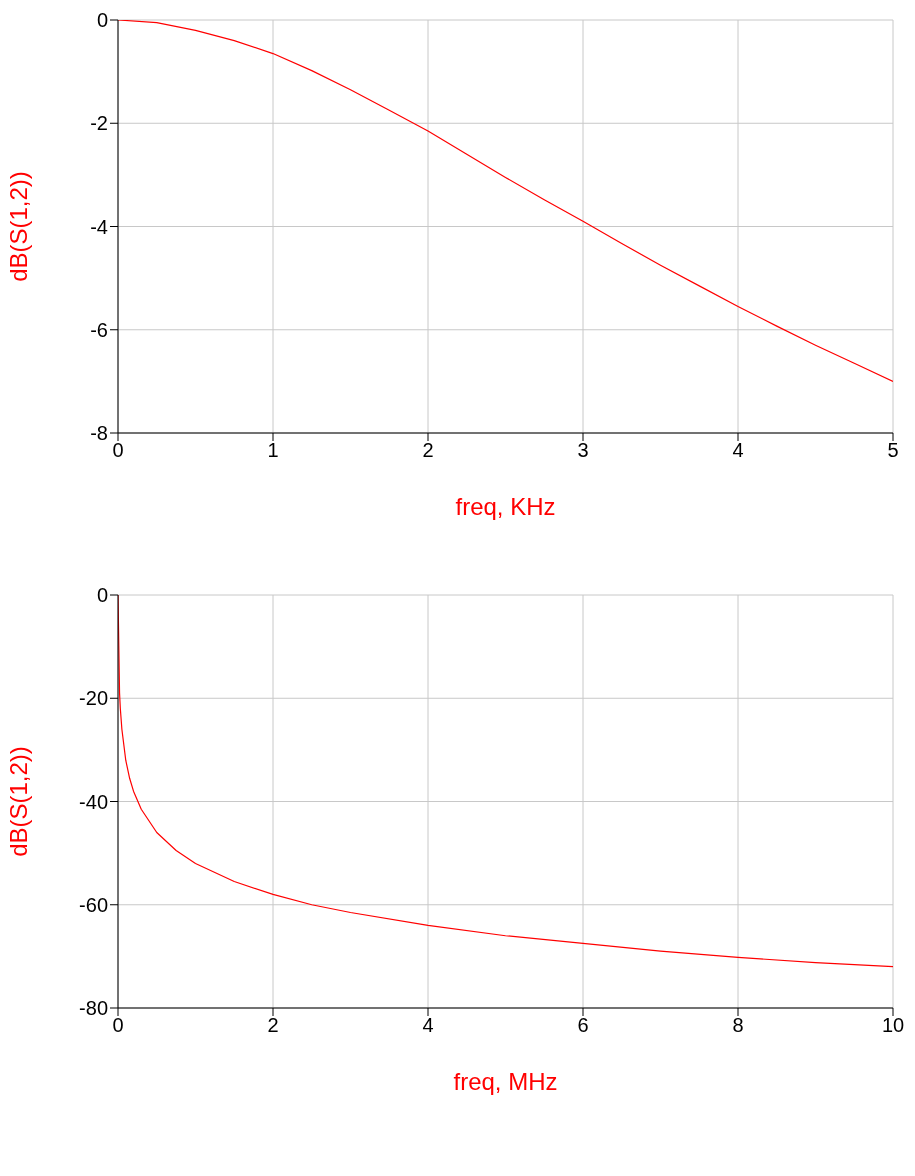  Describe the element at coordinates (505, 1081) in the screenshot. I see `x-axis-title: freq, MHz` at that location.